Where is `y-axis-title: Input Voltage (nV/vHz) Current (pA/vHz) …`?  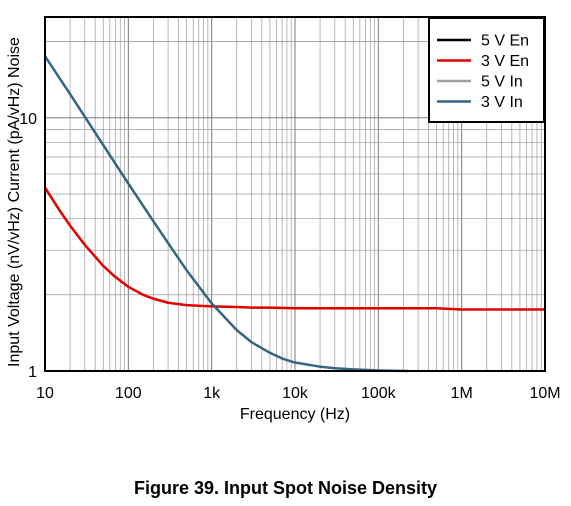 y-axis-title: Input Voltage (nV/vHz) Current (pA/vHz) … is located at coordinates (14, 202).